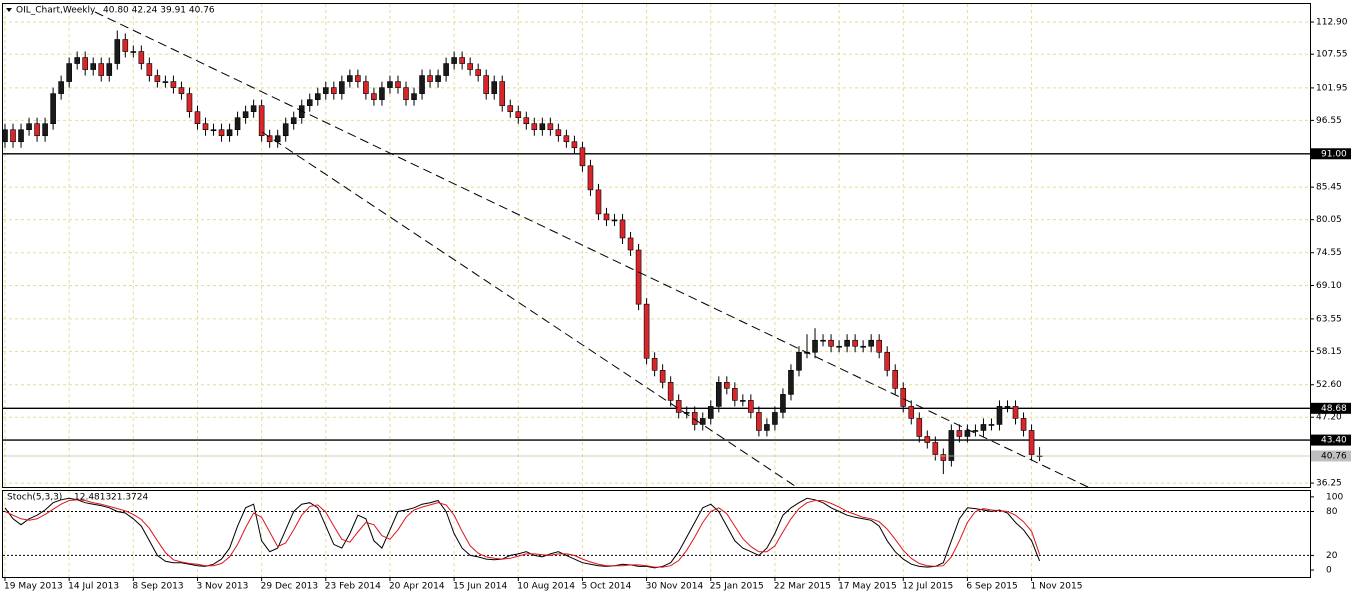 Image resolution: width=1362 pixels, height=594 pixels. Describe the element at coordinates (9, 10) in the screenshot. I see `menu-arrow` at that location.